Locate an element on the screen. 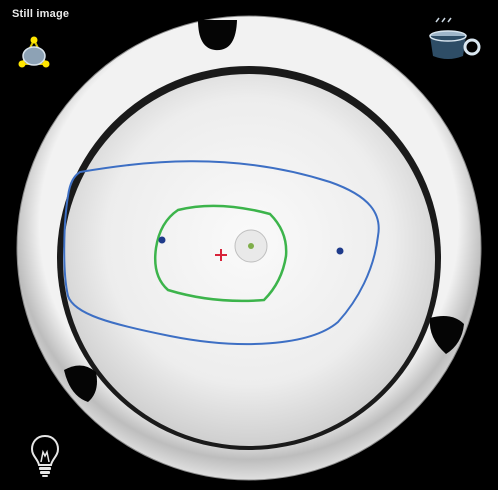  top-clamp-notch is located at coordinates (217, 35).